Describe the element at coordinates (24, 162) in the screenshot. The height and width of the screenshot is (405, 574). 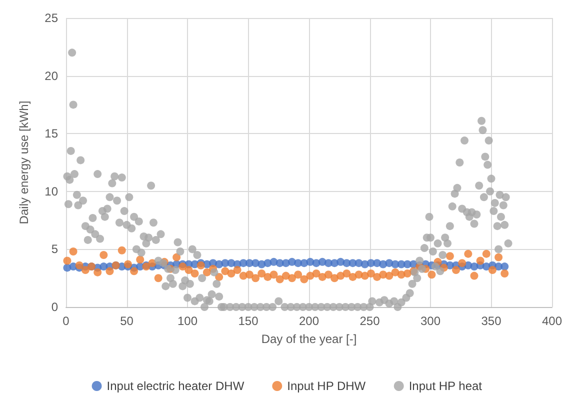
I see `y-axis-title: Daily energy use [kWh]` at that location.